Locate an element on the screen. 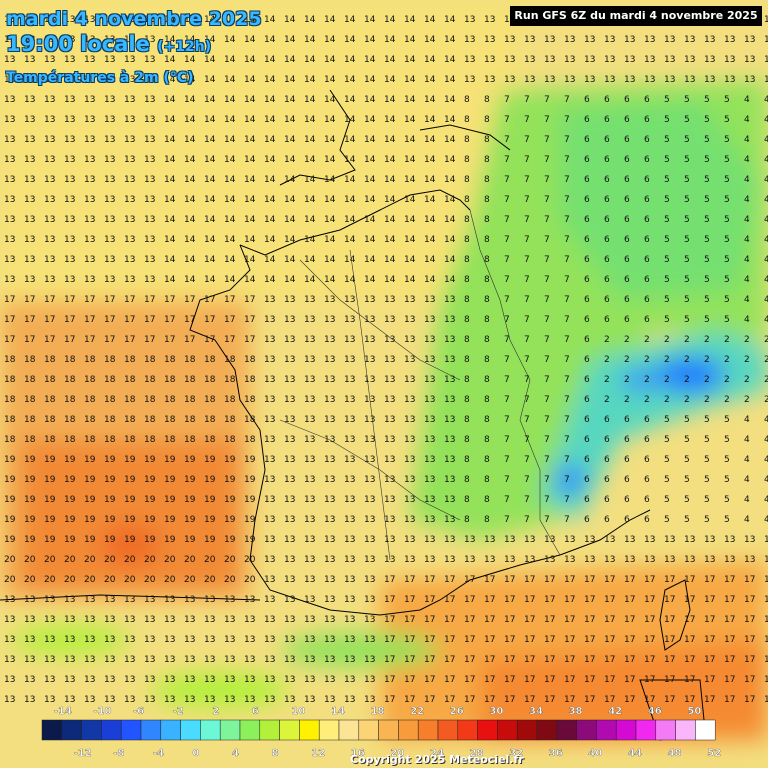 The width and height of the screenshot is (768, 768). legend-top-label: 22 is located at coordinates (417, 711).